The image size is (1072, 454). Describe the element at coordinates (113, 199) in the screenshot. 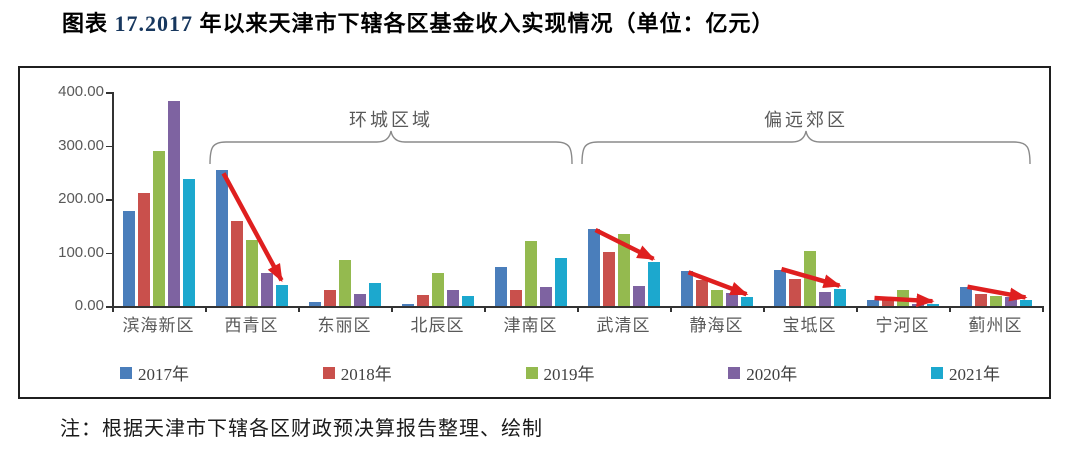

I see `y-axis-line` at that location.